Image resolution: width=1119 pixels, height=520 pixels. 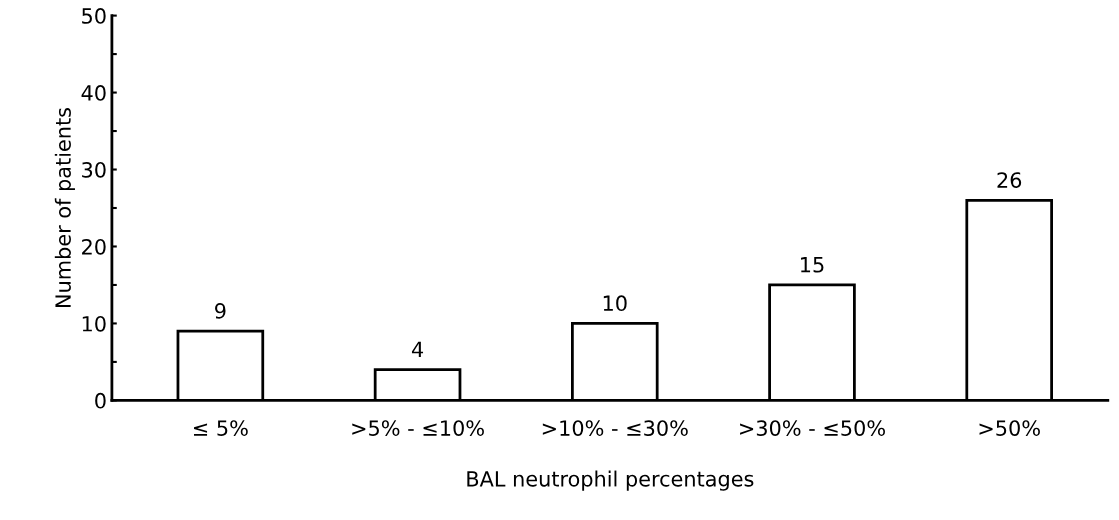 What do you see at coordinates (417, 349) in the screenshot?
I see `data-label: 4` at bounding box center [417, 349].